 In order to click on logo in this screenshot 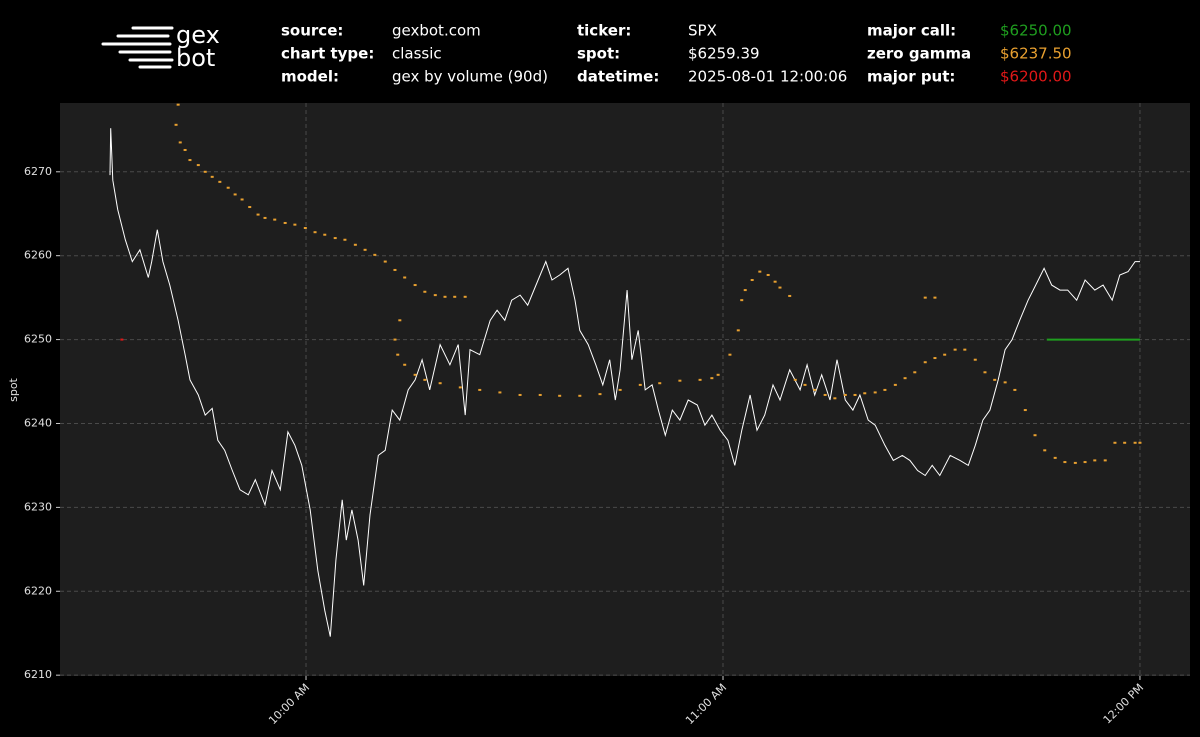, I will do `click(137, 47)`.